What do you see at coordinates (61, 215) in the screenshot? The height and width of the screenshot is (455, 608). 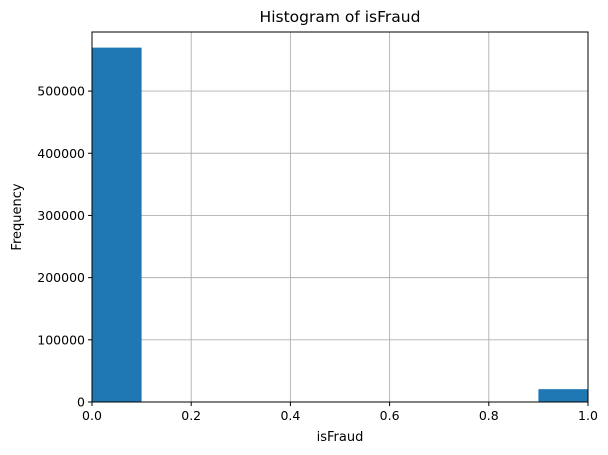 I see `y-tick-label: 300000` at bounding box center [61, 215].